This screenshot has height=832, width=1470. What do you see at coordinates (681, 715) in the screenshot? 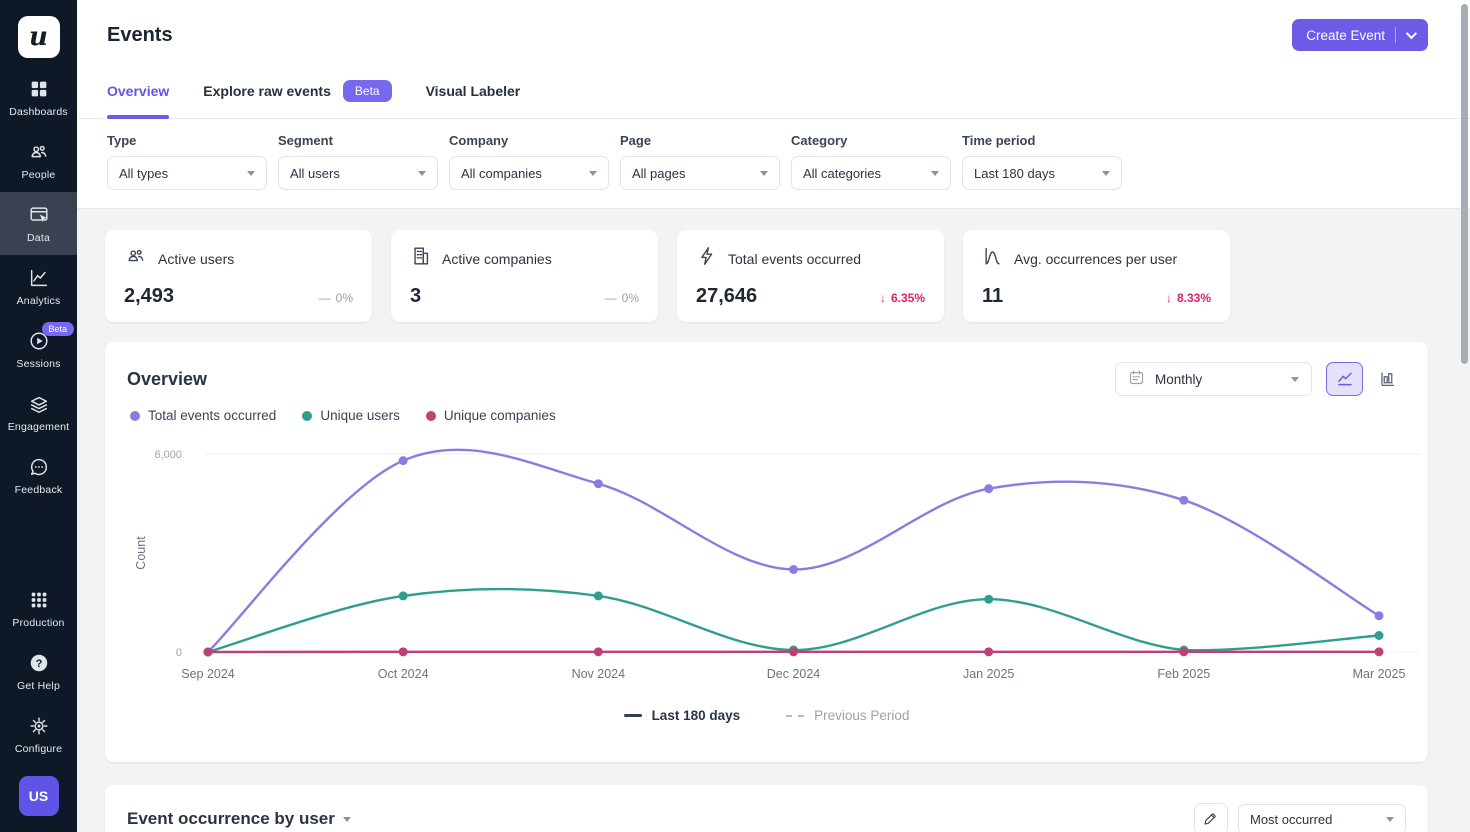
I see `legend-current-period: Last 180 days` at bounding box center [681, 715].